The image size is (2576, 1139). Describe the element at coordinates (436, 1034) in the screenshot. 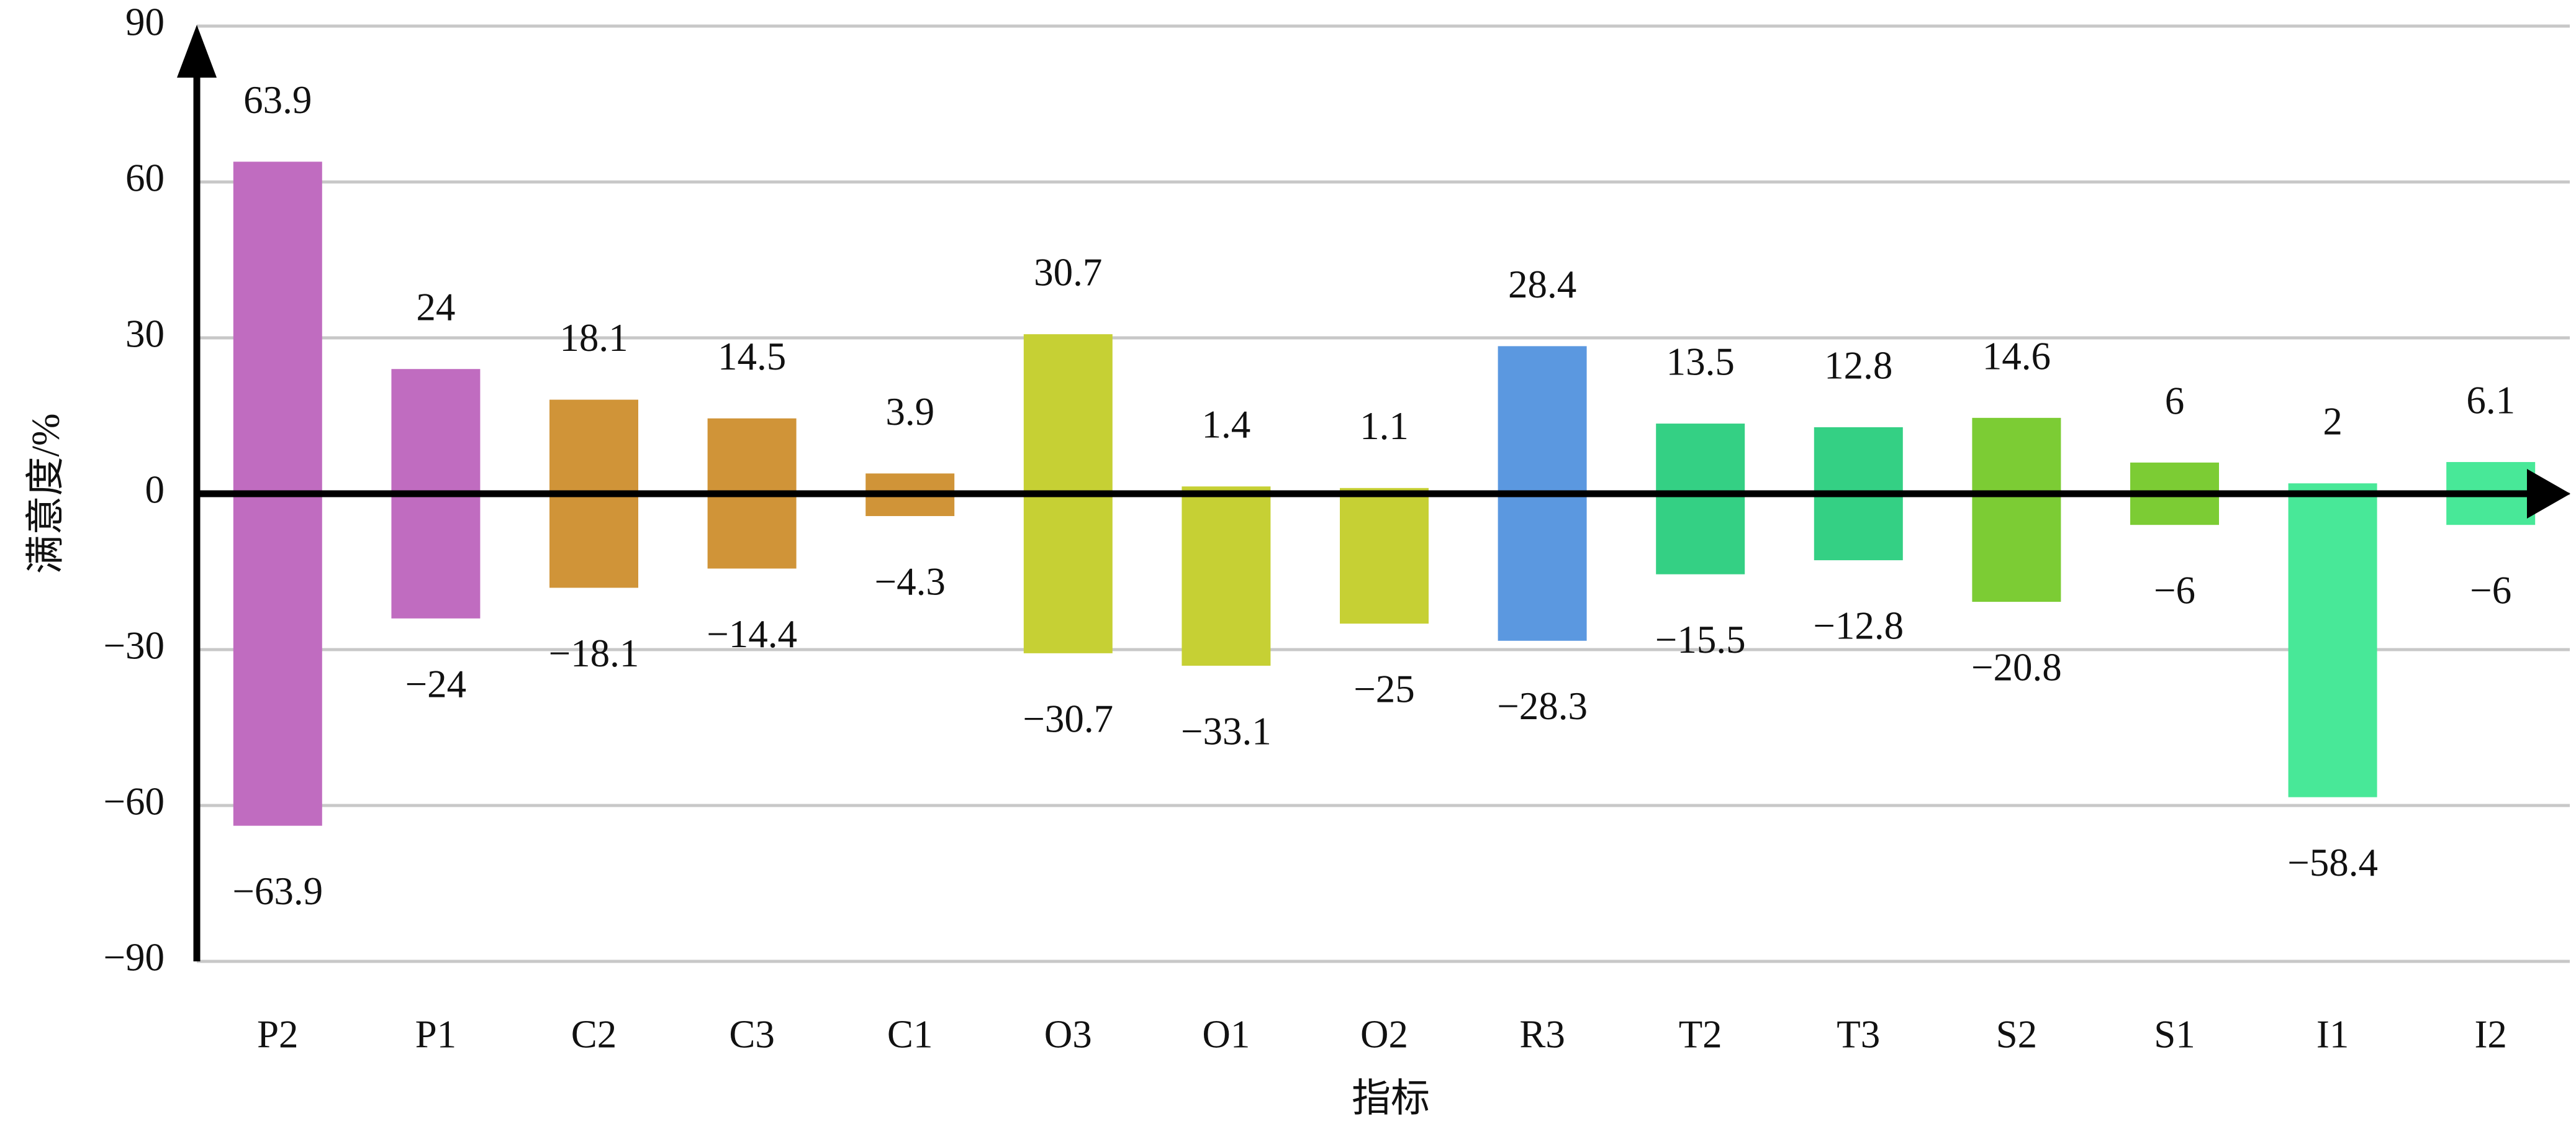

I see `x-tick-label: P1` at that location.